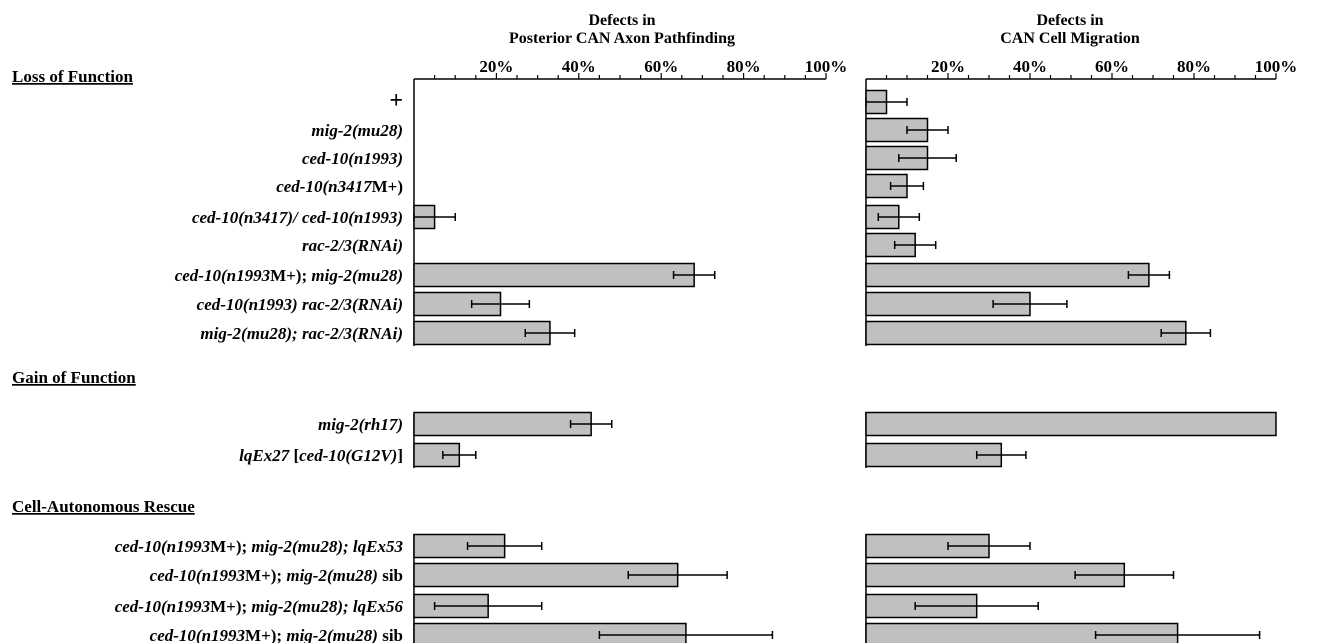 The image size is (1320, 643). I want to click on row-label-part: ced-10(n3417)/ ced-10(n1993), so click(297, 217).